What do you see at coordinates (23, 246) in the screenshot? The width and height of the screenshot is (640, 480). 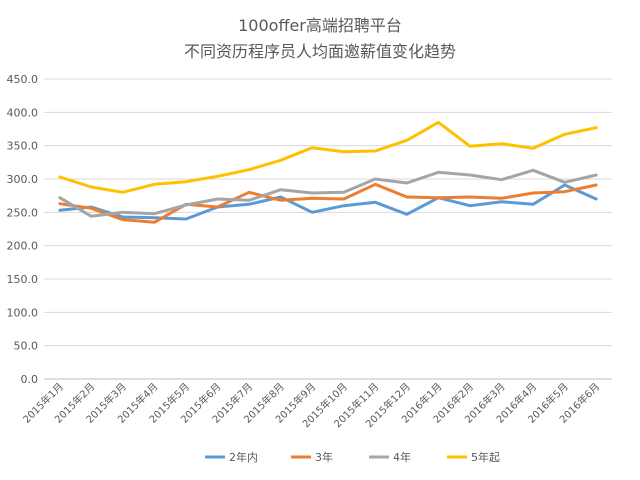 I see `y-tick-label: 200.0` at bounding box center [23, 246].